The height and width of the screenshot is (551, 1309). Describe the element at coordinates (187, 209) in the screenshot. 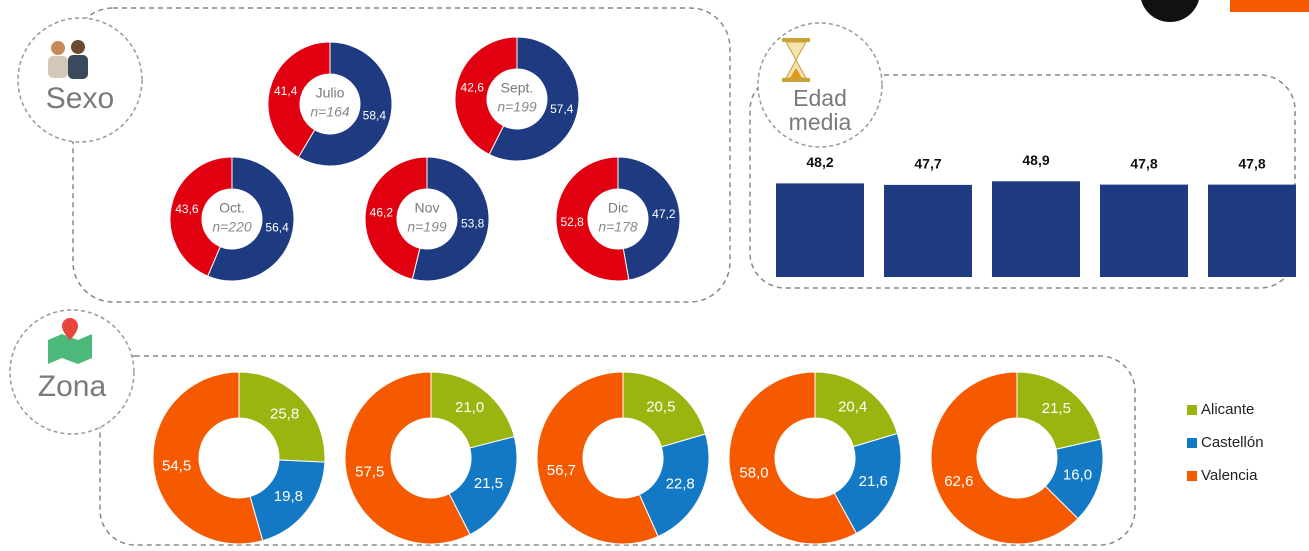

I see `value-label: 43,6` at that location.